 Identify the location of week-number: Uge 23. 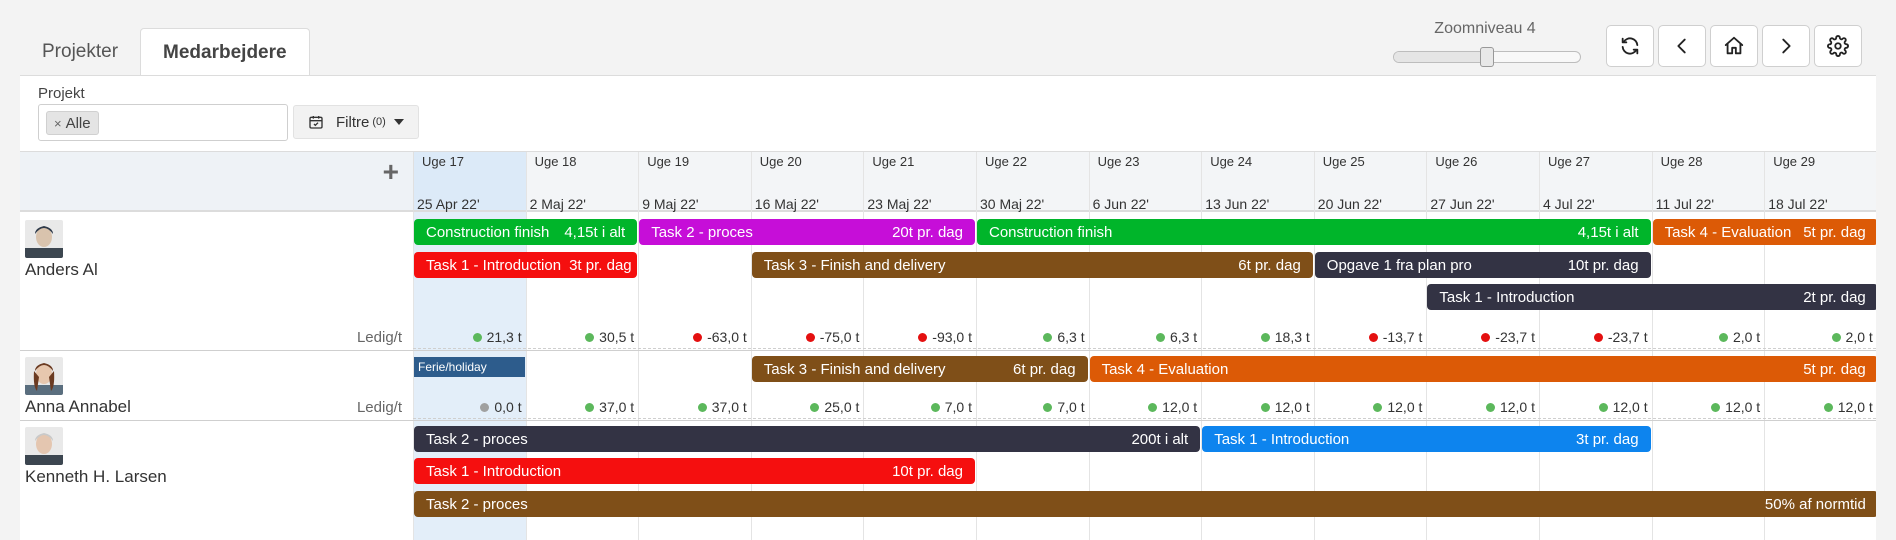
(1118, 161).